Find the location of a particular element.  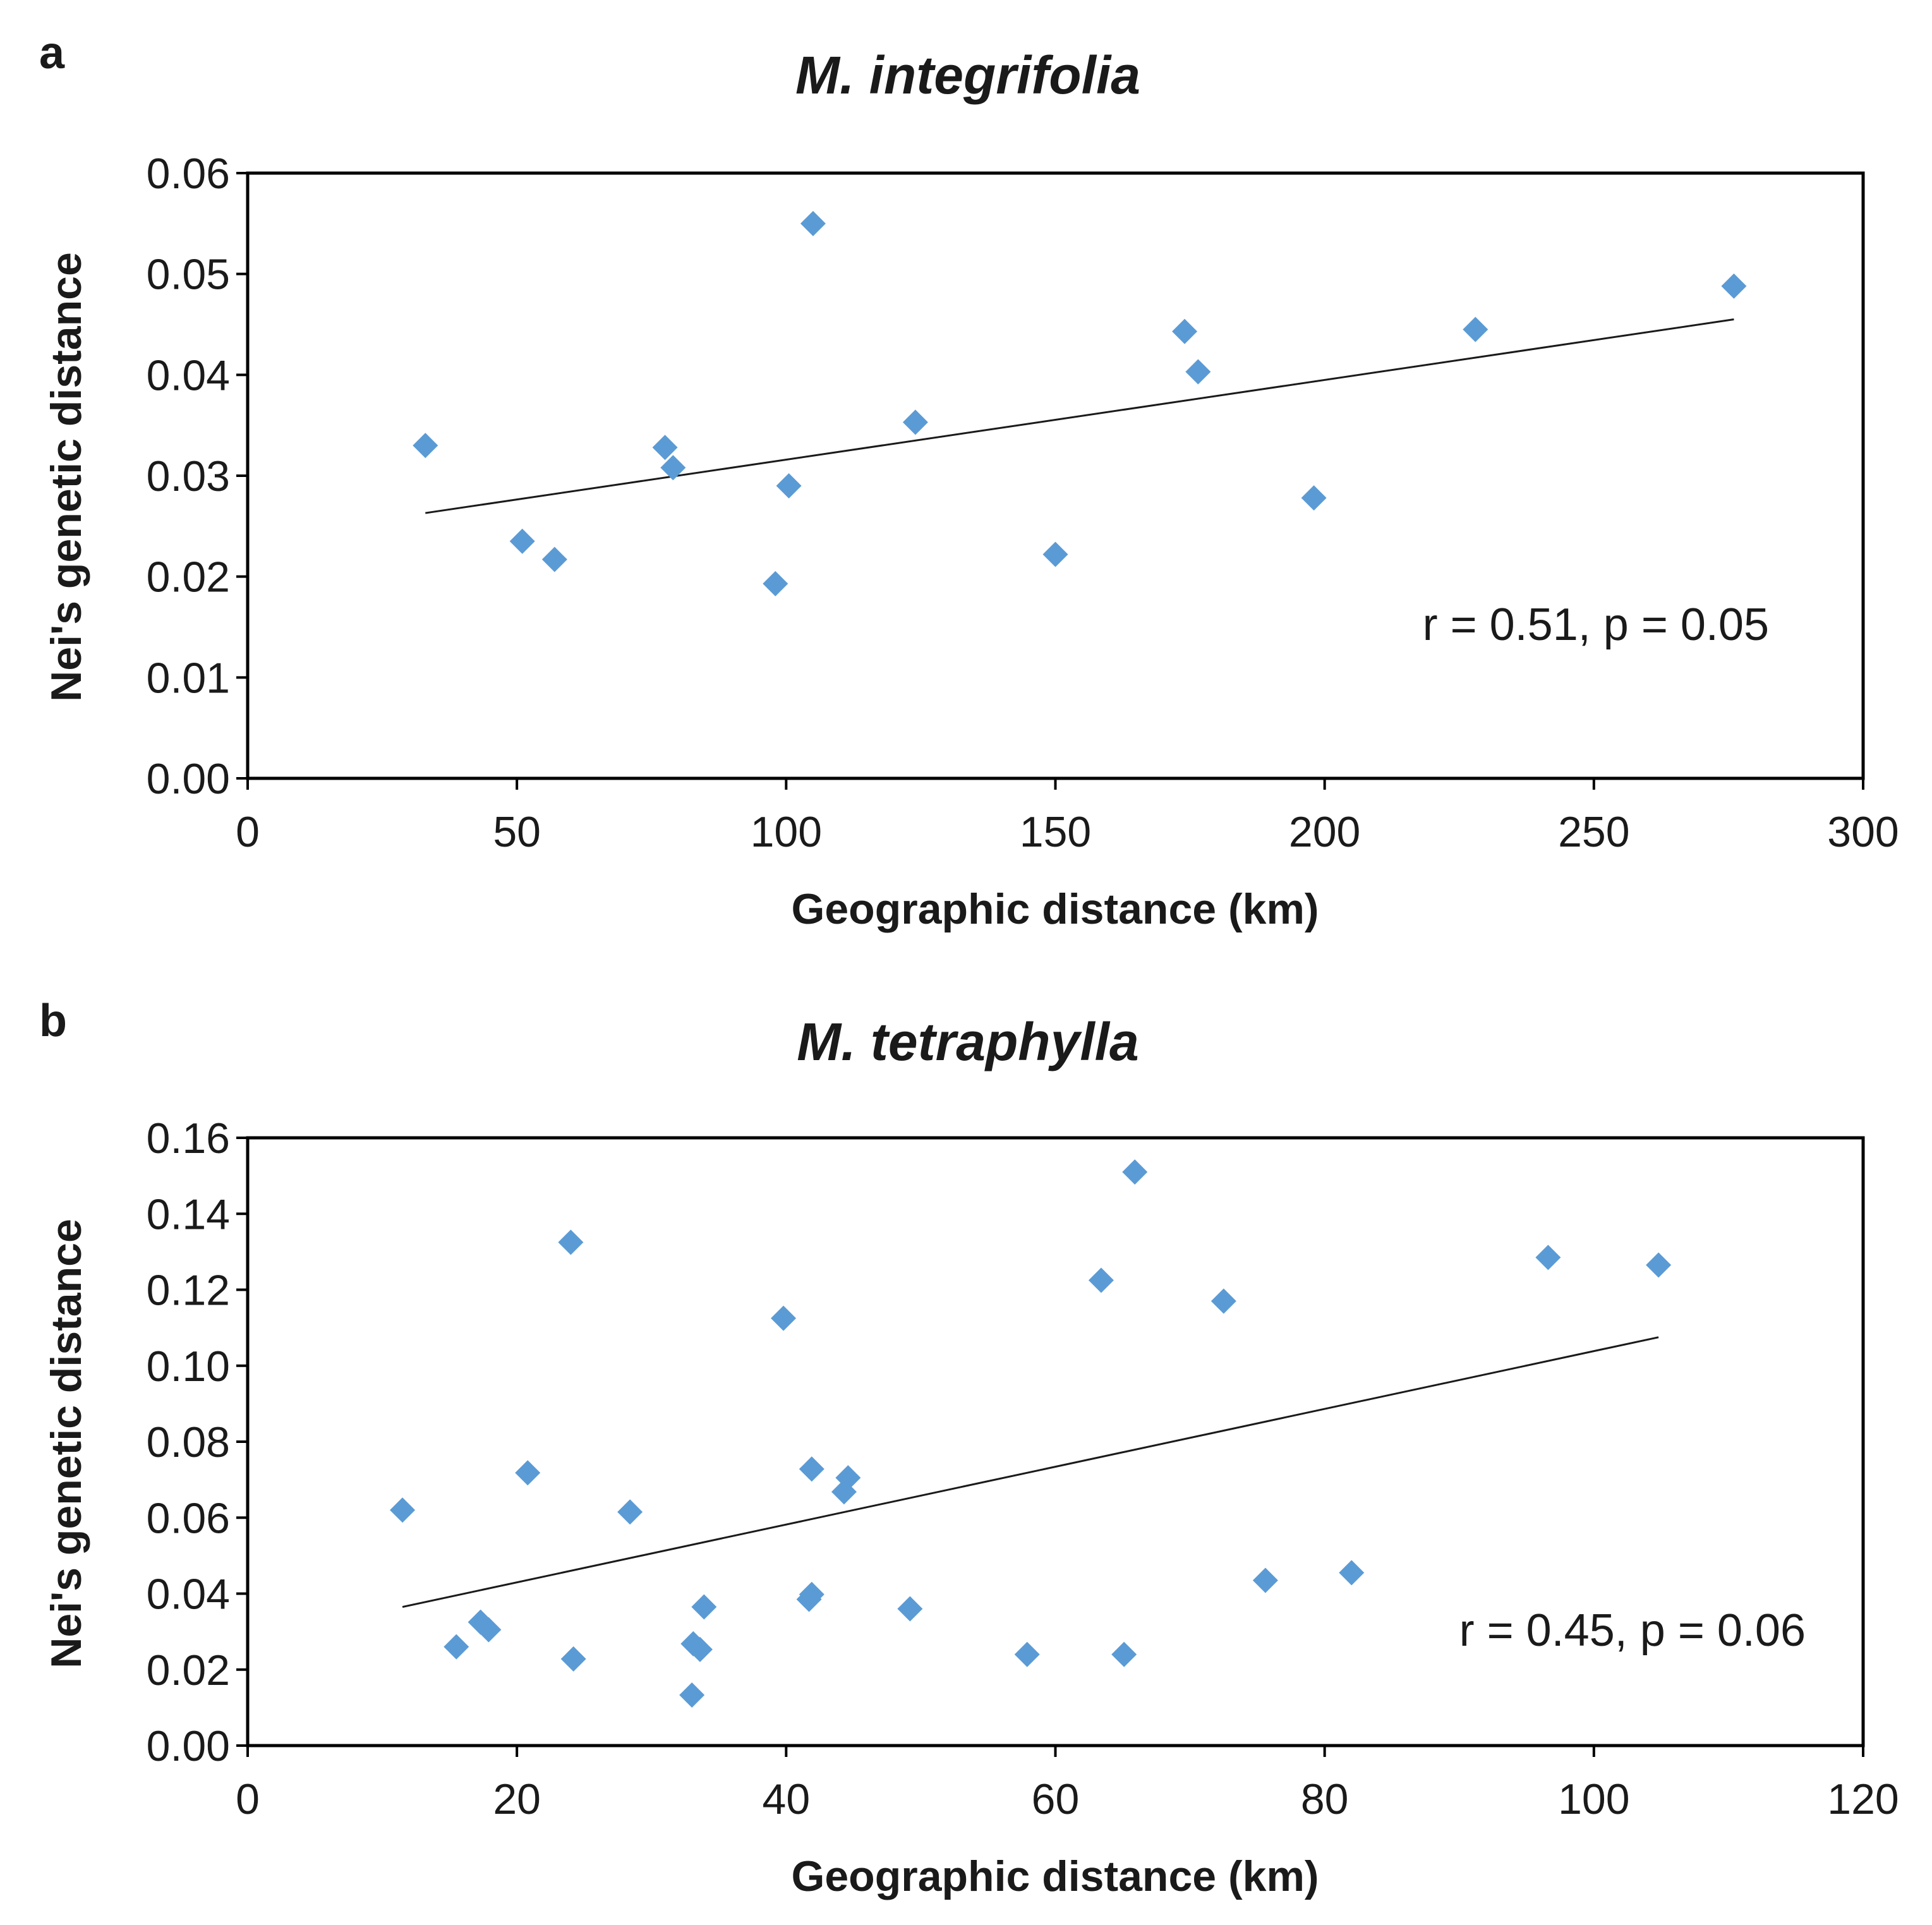

trendline-group-a is located at coordinates (1079, 416).